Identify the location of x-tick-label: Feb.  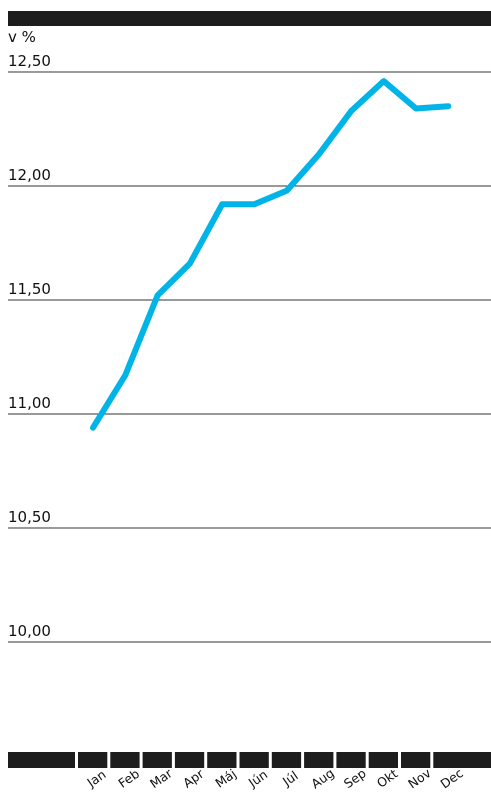
(128, 778).